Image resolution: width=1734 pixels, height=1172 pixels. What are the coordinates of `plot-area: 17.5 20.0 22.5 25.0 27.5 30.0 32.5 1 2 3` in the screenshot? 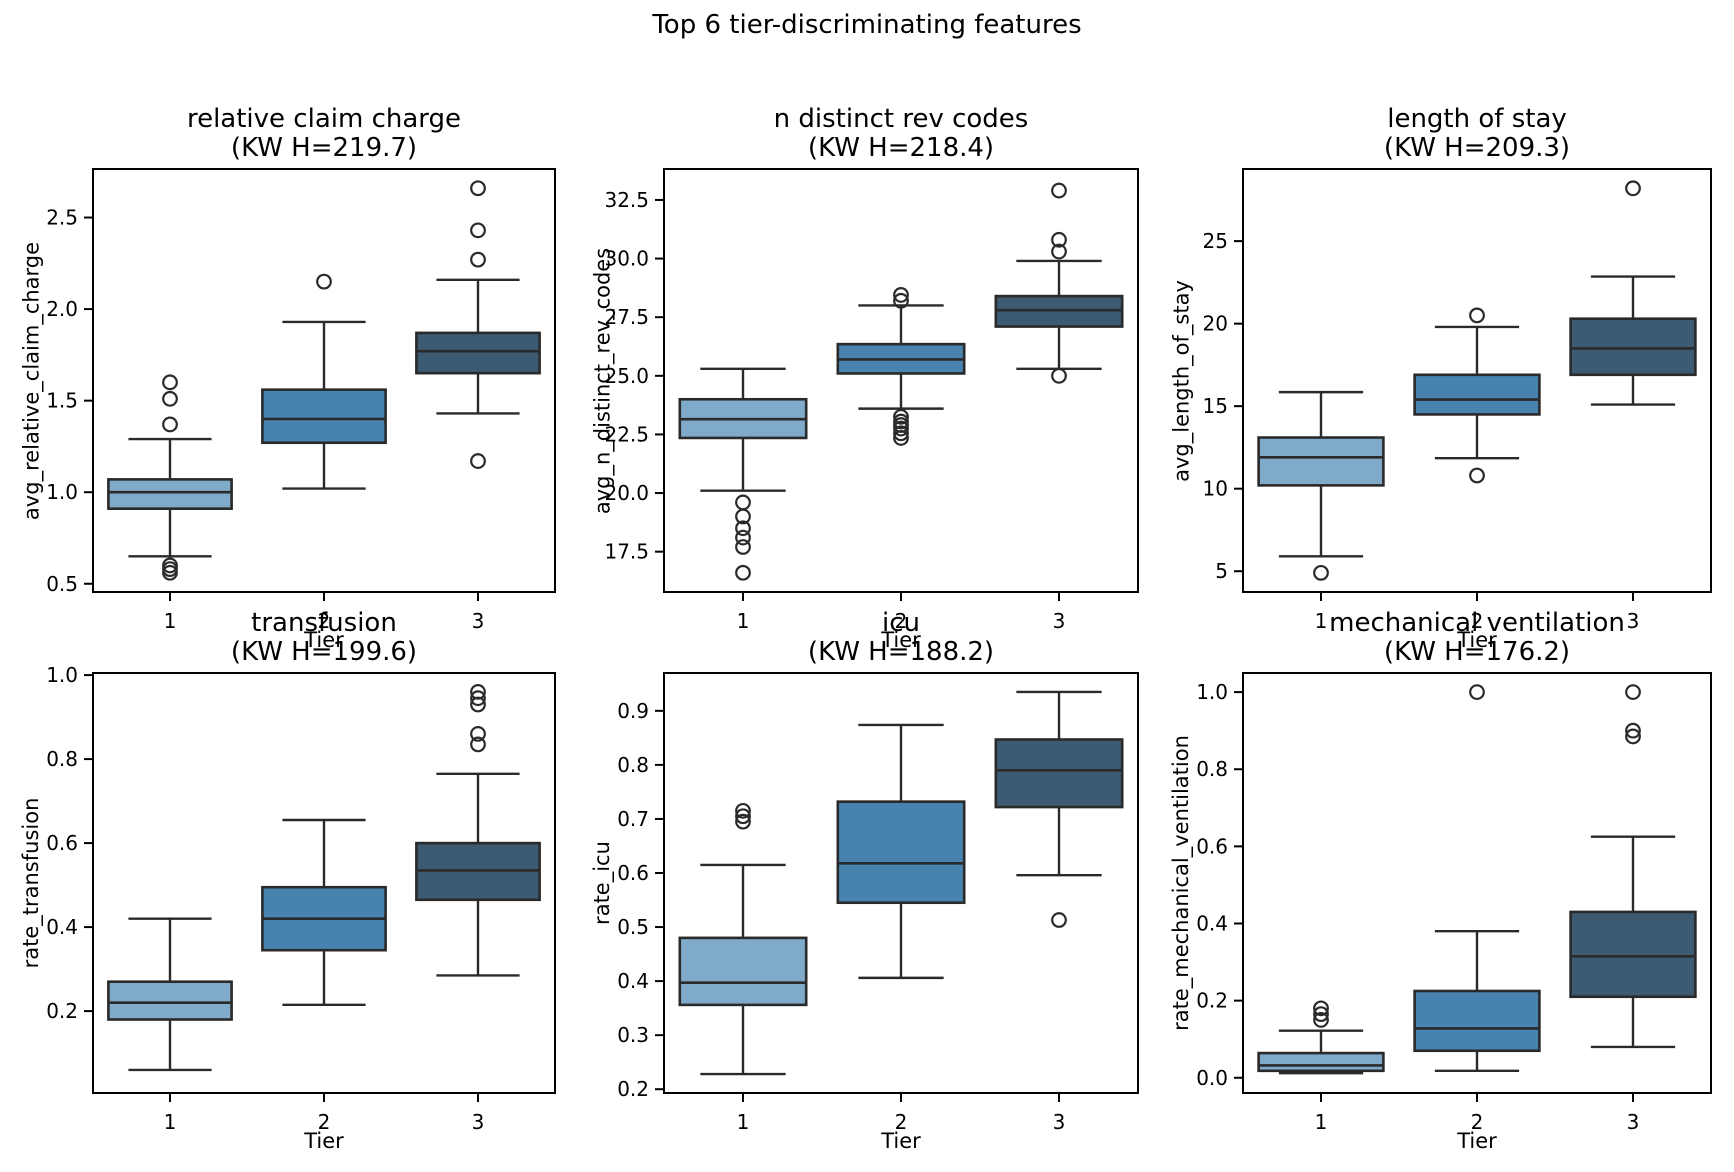 It's located at (871, 400).